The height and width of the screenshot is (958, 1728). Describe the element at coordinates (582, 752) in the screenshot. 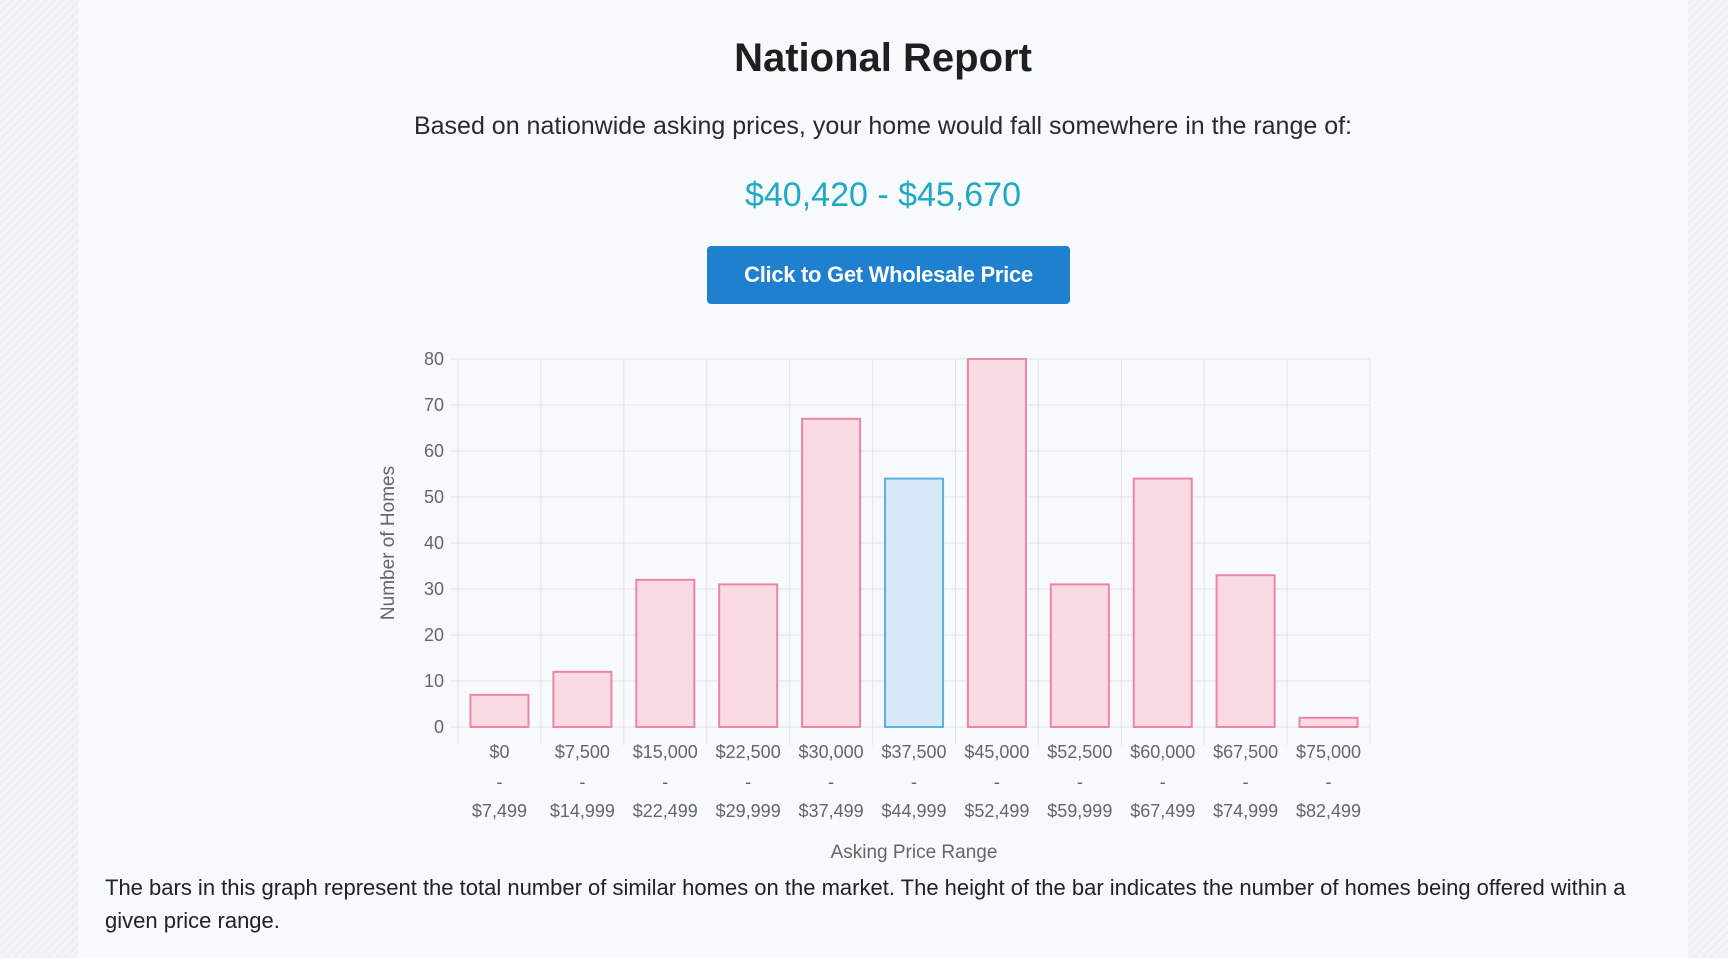

I see `x-tick-label-low: $7,500` at that location.